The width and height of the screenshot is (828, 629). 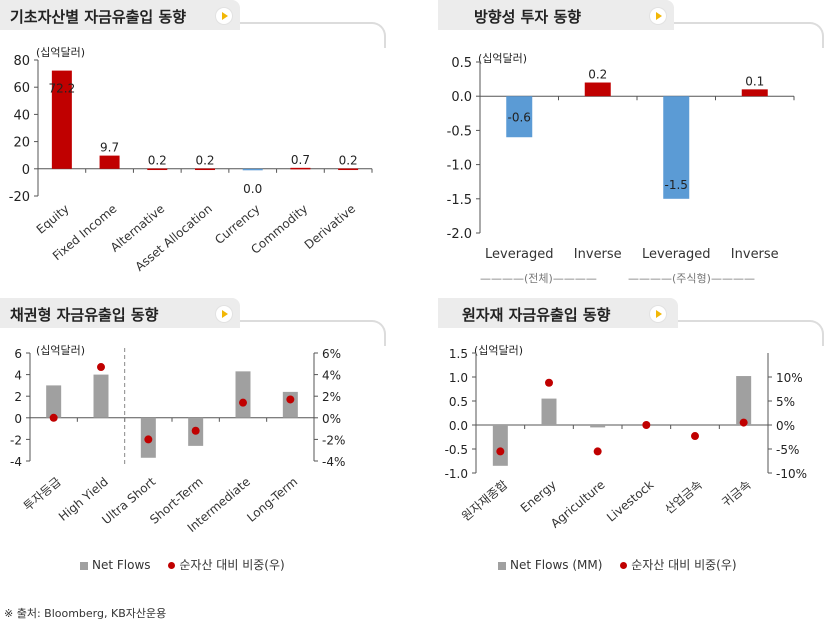 What do you see at coordinates (331, 397) in the screenshot?
I see `y2-tick-label: 2%` at bounding box center [331, 397].